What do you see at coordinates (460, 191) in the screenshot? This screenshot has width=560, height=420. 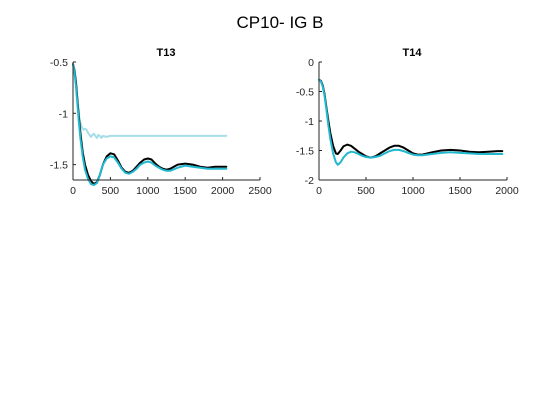 I see `x-tick-label-t14: 1500` at bounding box center [460, 191].